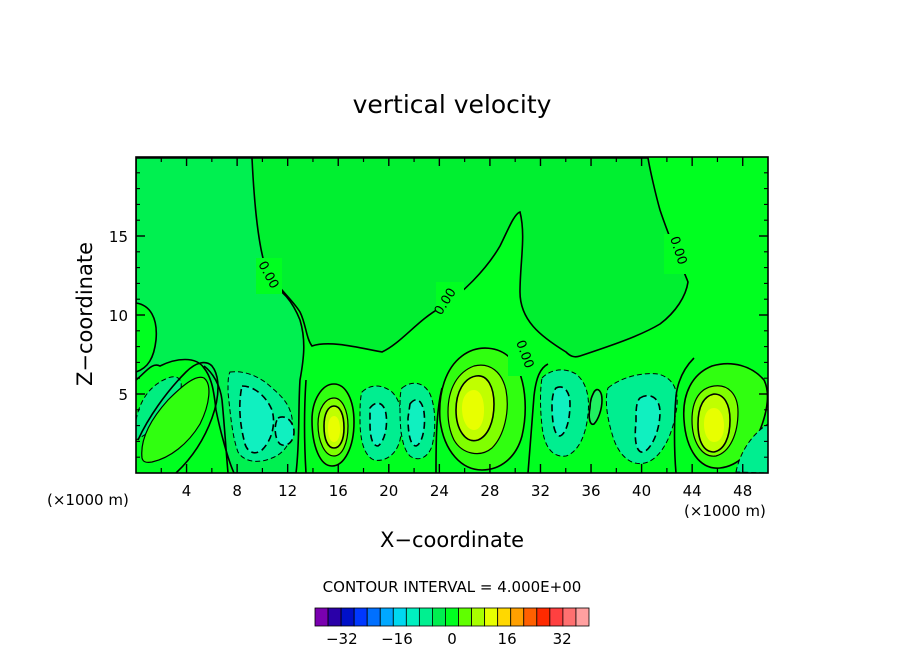  What do you see at coordinates (540, 491) in the screenshot?
I see `x-tick-label: 32` at bounding box center [540, 491].